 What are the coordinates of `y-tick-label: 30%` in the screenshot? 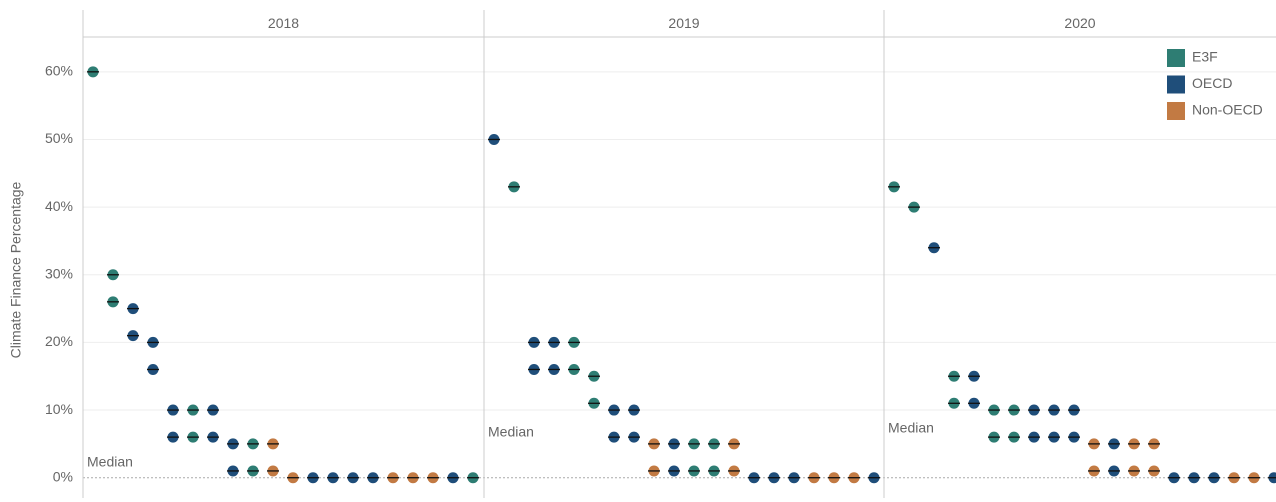 It's located at (59, 273).